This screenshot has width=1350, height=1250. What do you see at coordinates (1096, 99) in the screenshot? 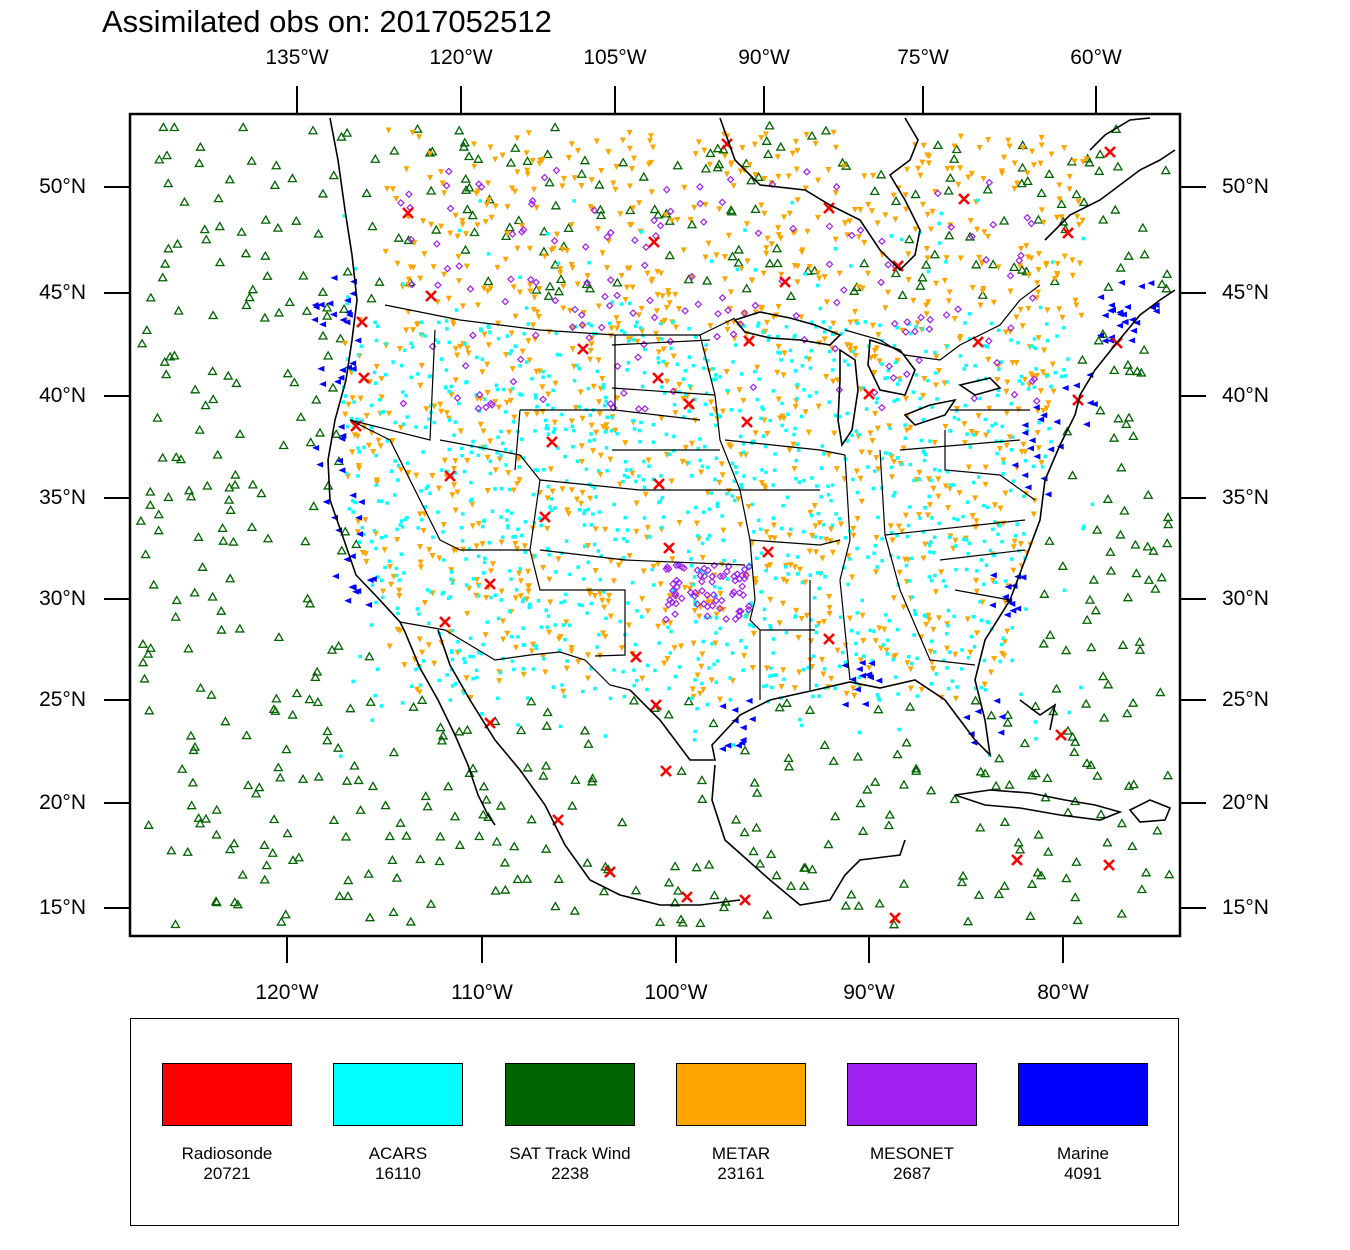
I see `top-tick` at bounding box center [1096, 99].